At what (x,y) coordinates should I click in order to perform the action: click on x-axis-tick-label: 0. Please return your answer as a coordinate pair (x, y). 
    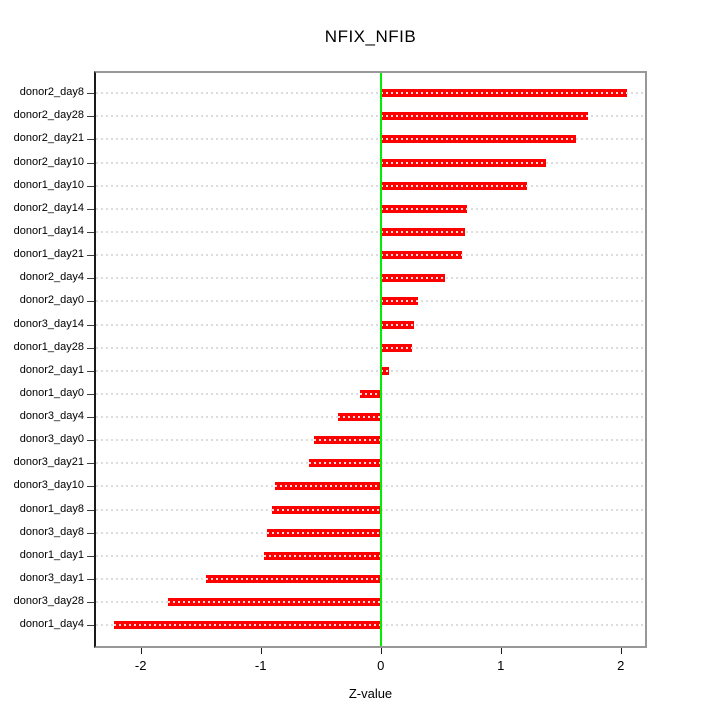
    Looking at the image, I should click on (381, 665).